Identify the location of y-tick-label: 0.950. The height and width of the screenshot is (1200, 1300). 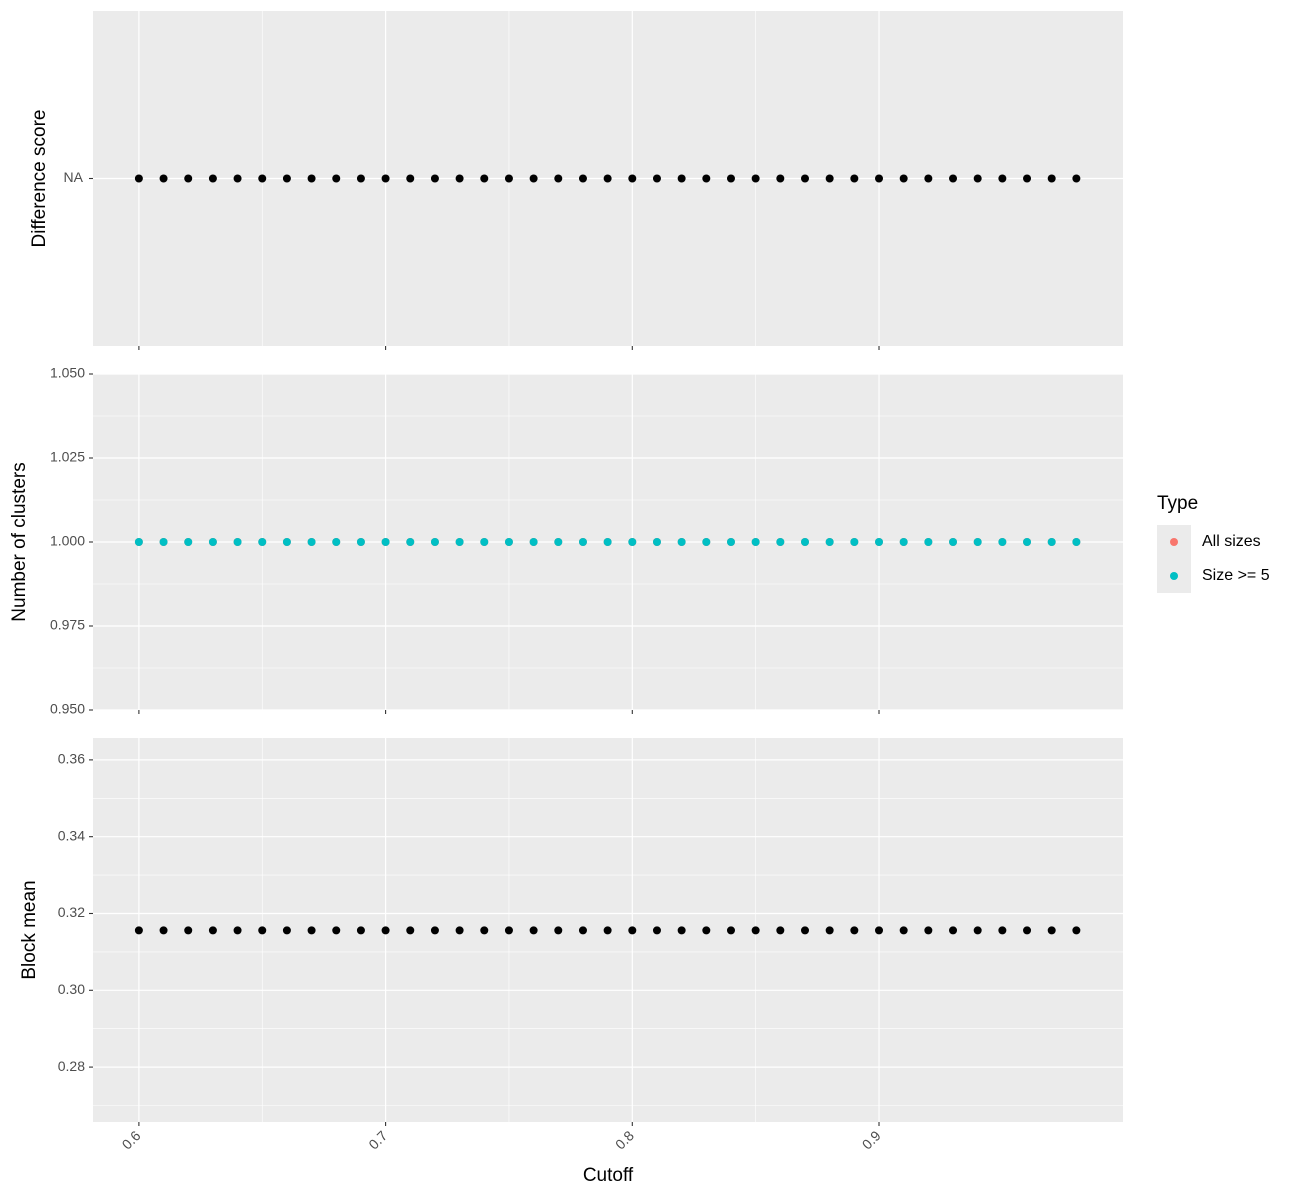
(67, 709).